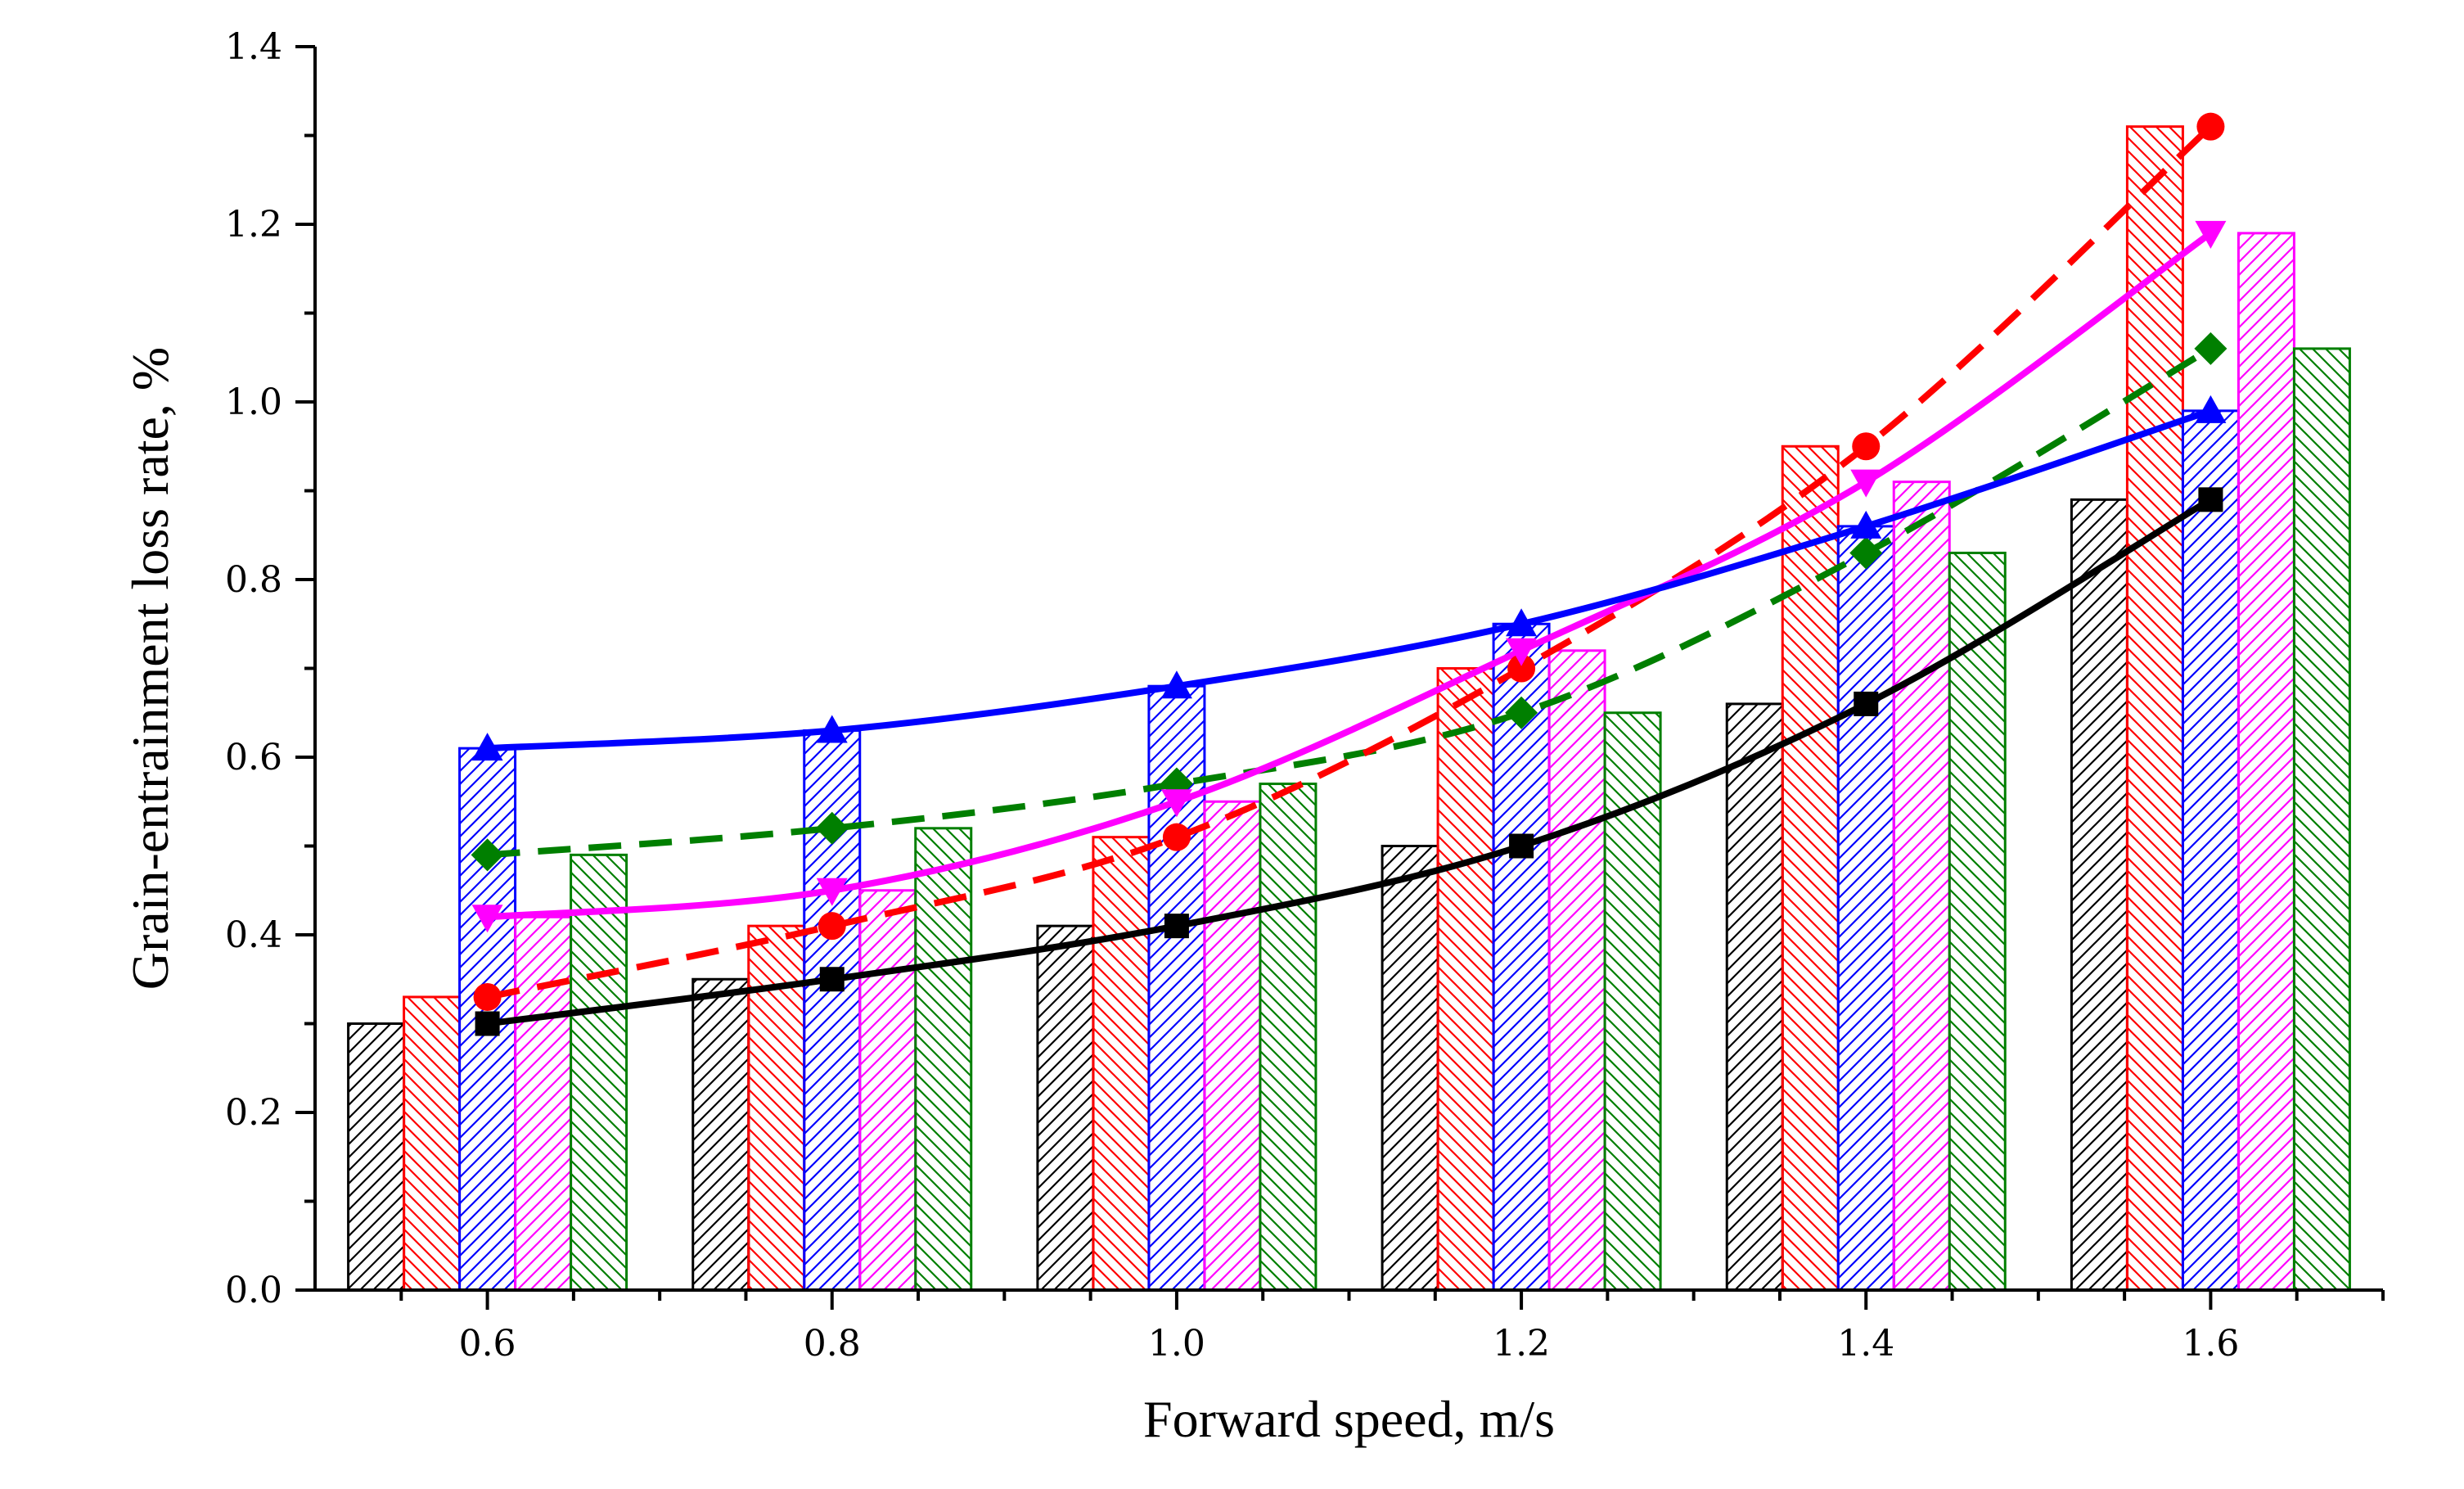 This screenshot has width=2464, height=1489. What do you see at coordinates (1232, 1046) in the screenshot?
I see `bar-magenta-1.0` at bounding box center [1232, 1046].